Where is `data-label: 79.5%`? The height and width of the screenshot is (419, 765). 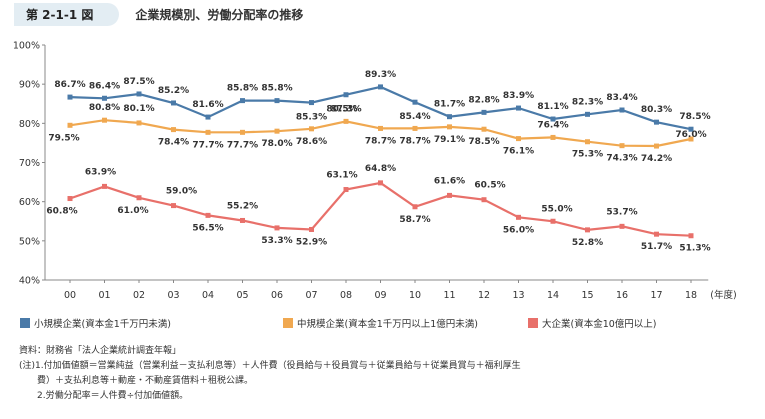 data-label: 79.5% is located at coordinates (63, 138).